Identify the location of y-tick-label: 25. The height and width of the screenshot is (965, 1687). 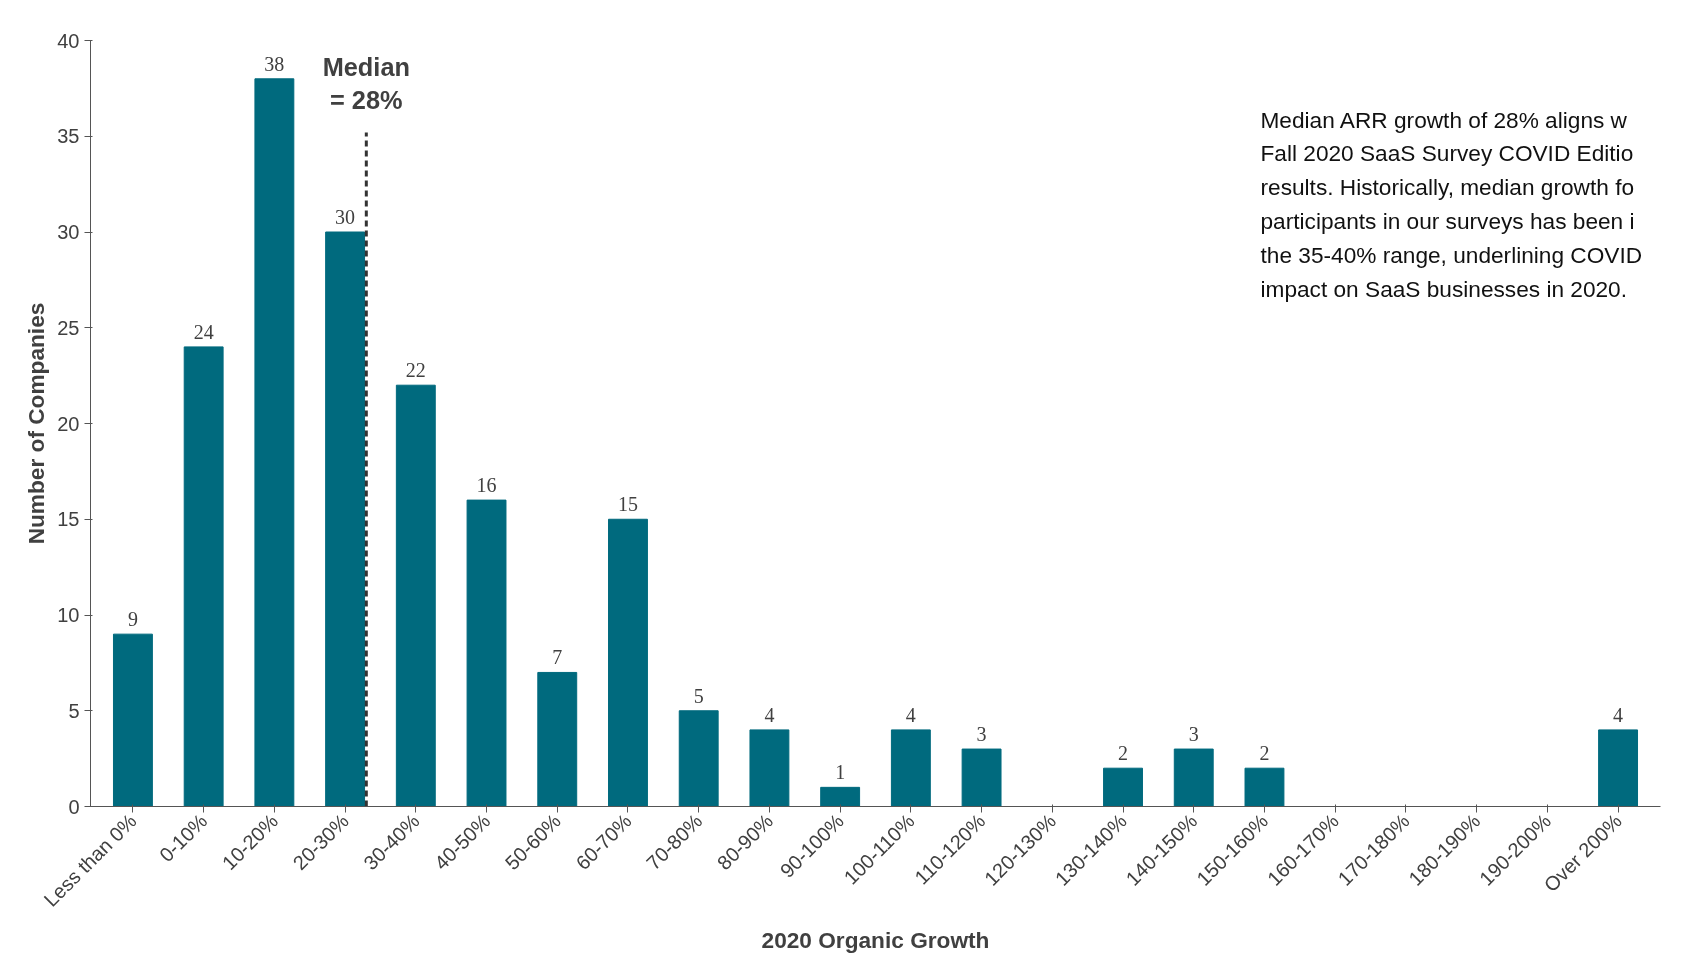
(68, 327).